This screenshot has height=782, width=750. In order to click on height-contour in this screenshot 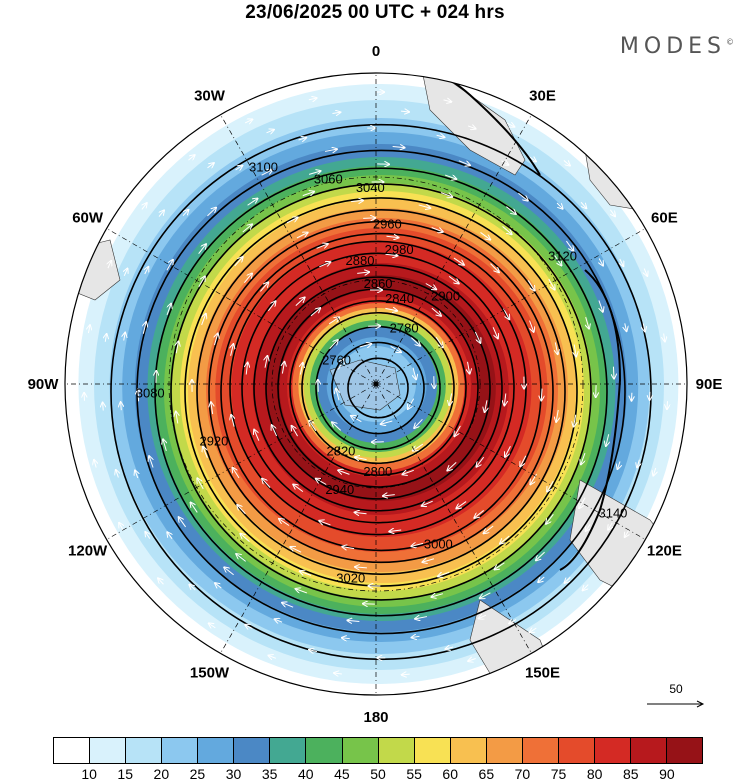, I will do `click(378, 388)`.